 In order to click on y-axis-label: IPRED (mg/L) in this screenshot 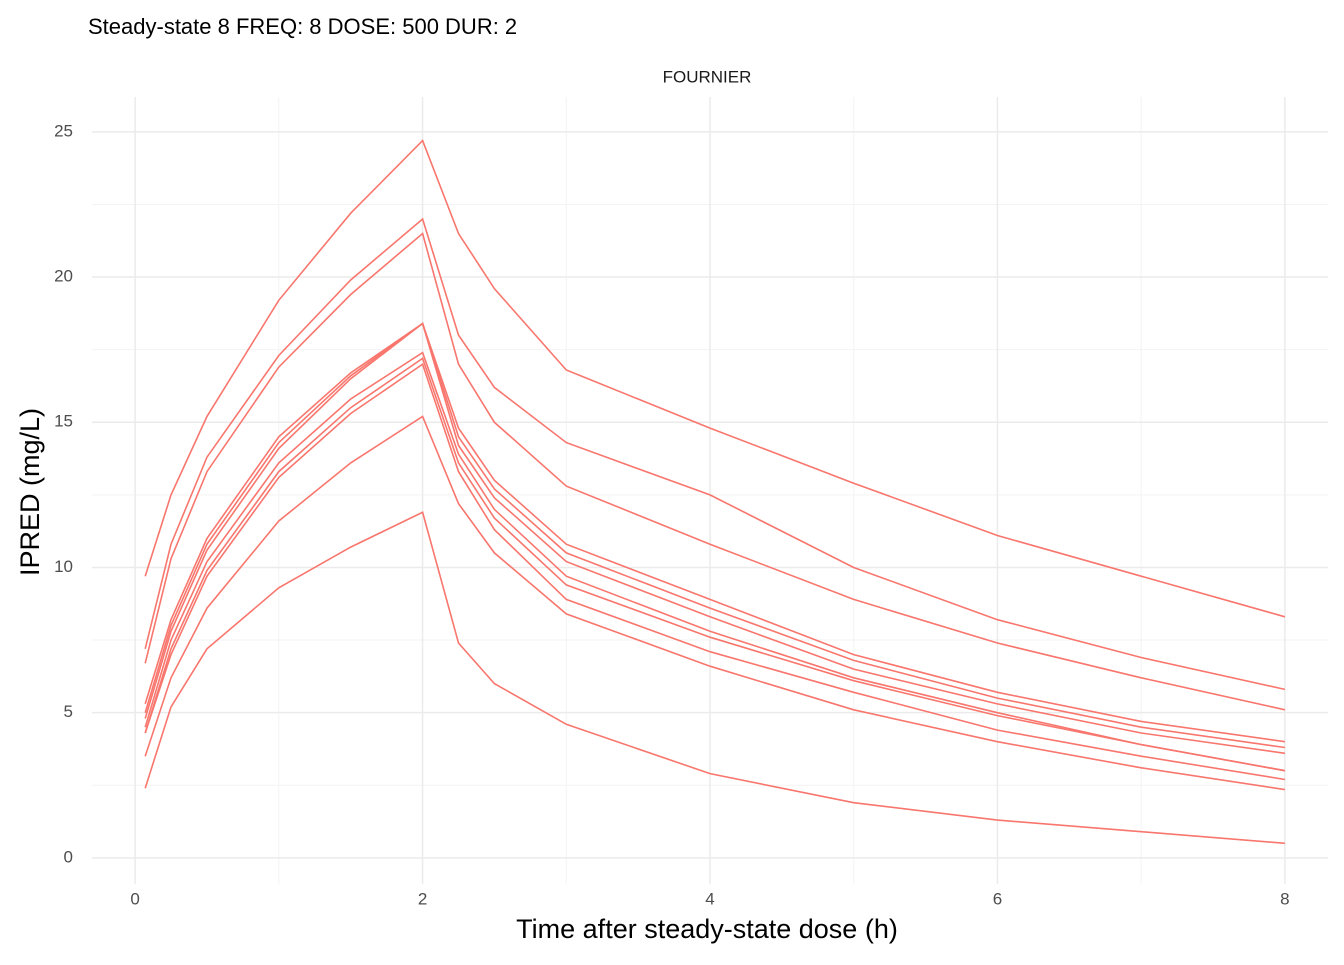, I will do `click(30, 492)`.